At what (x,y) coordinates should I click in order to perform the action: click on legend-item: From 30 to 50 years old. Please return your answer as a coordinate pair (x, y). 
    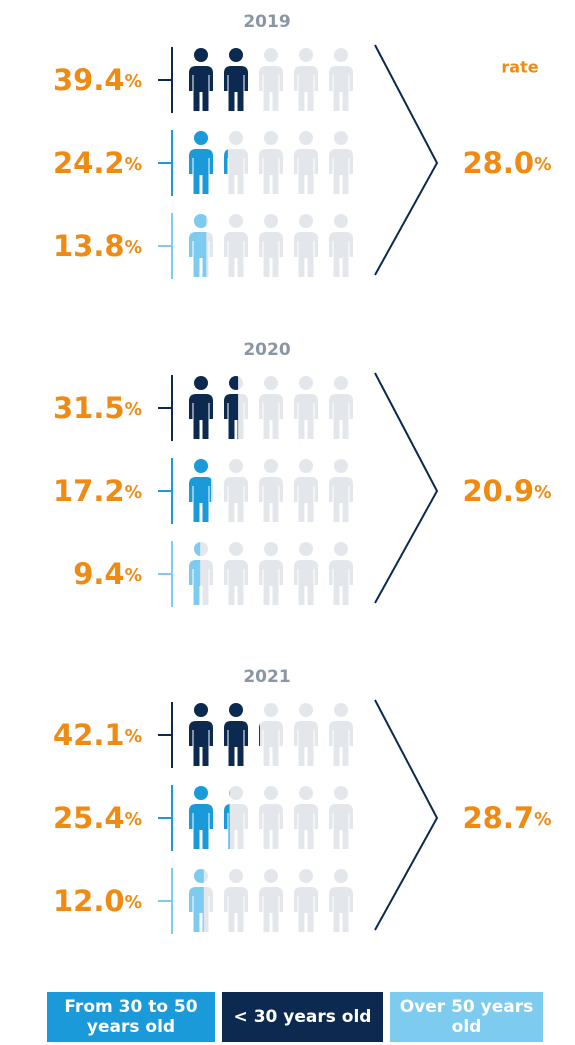
    Looking at the image, I should click on (131, 1017).